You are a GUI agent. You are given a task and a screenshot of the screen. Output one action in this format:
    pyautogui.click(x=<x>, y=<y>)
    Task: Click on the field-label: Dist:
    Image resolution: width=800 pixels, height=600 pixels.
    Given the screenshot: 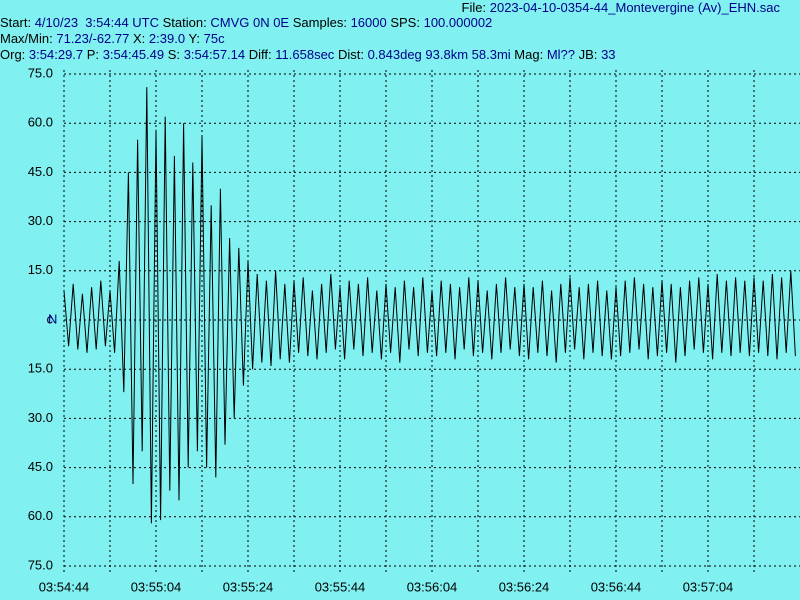 What is the action you would take?
    pyautogui.click(x=351, y=54)
    